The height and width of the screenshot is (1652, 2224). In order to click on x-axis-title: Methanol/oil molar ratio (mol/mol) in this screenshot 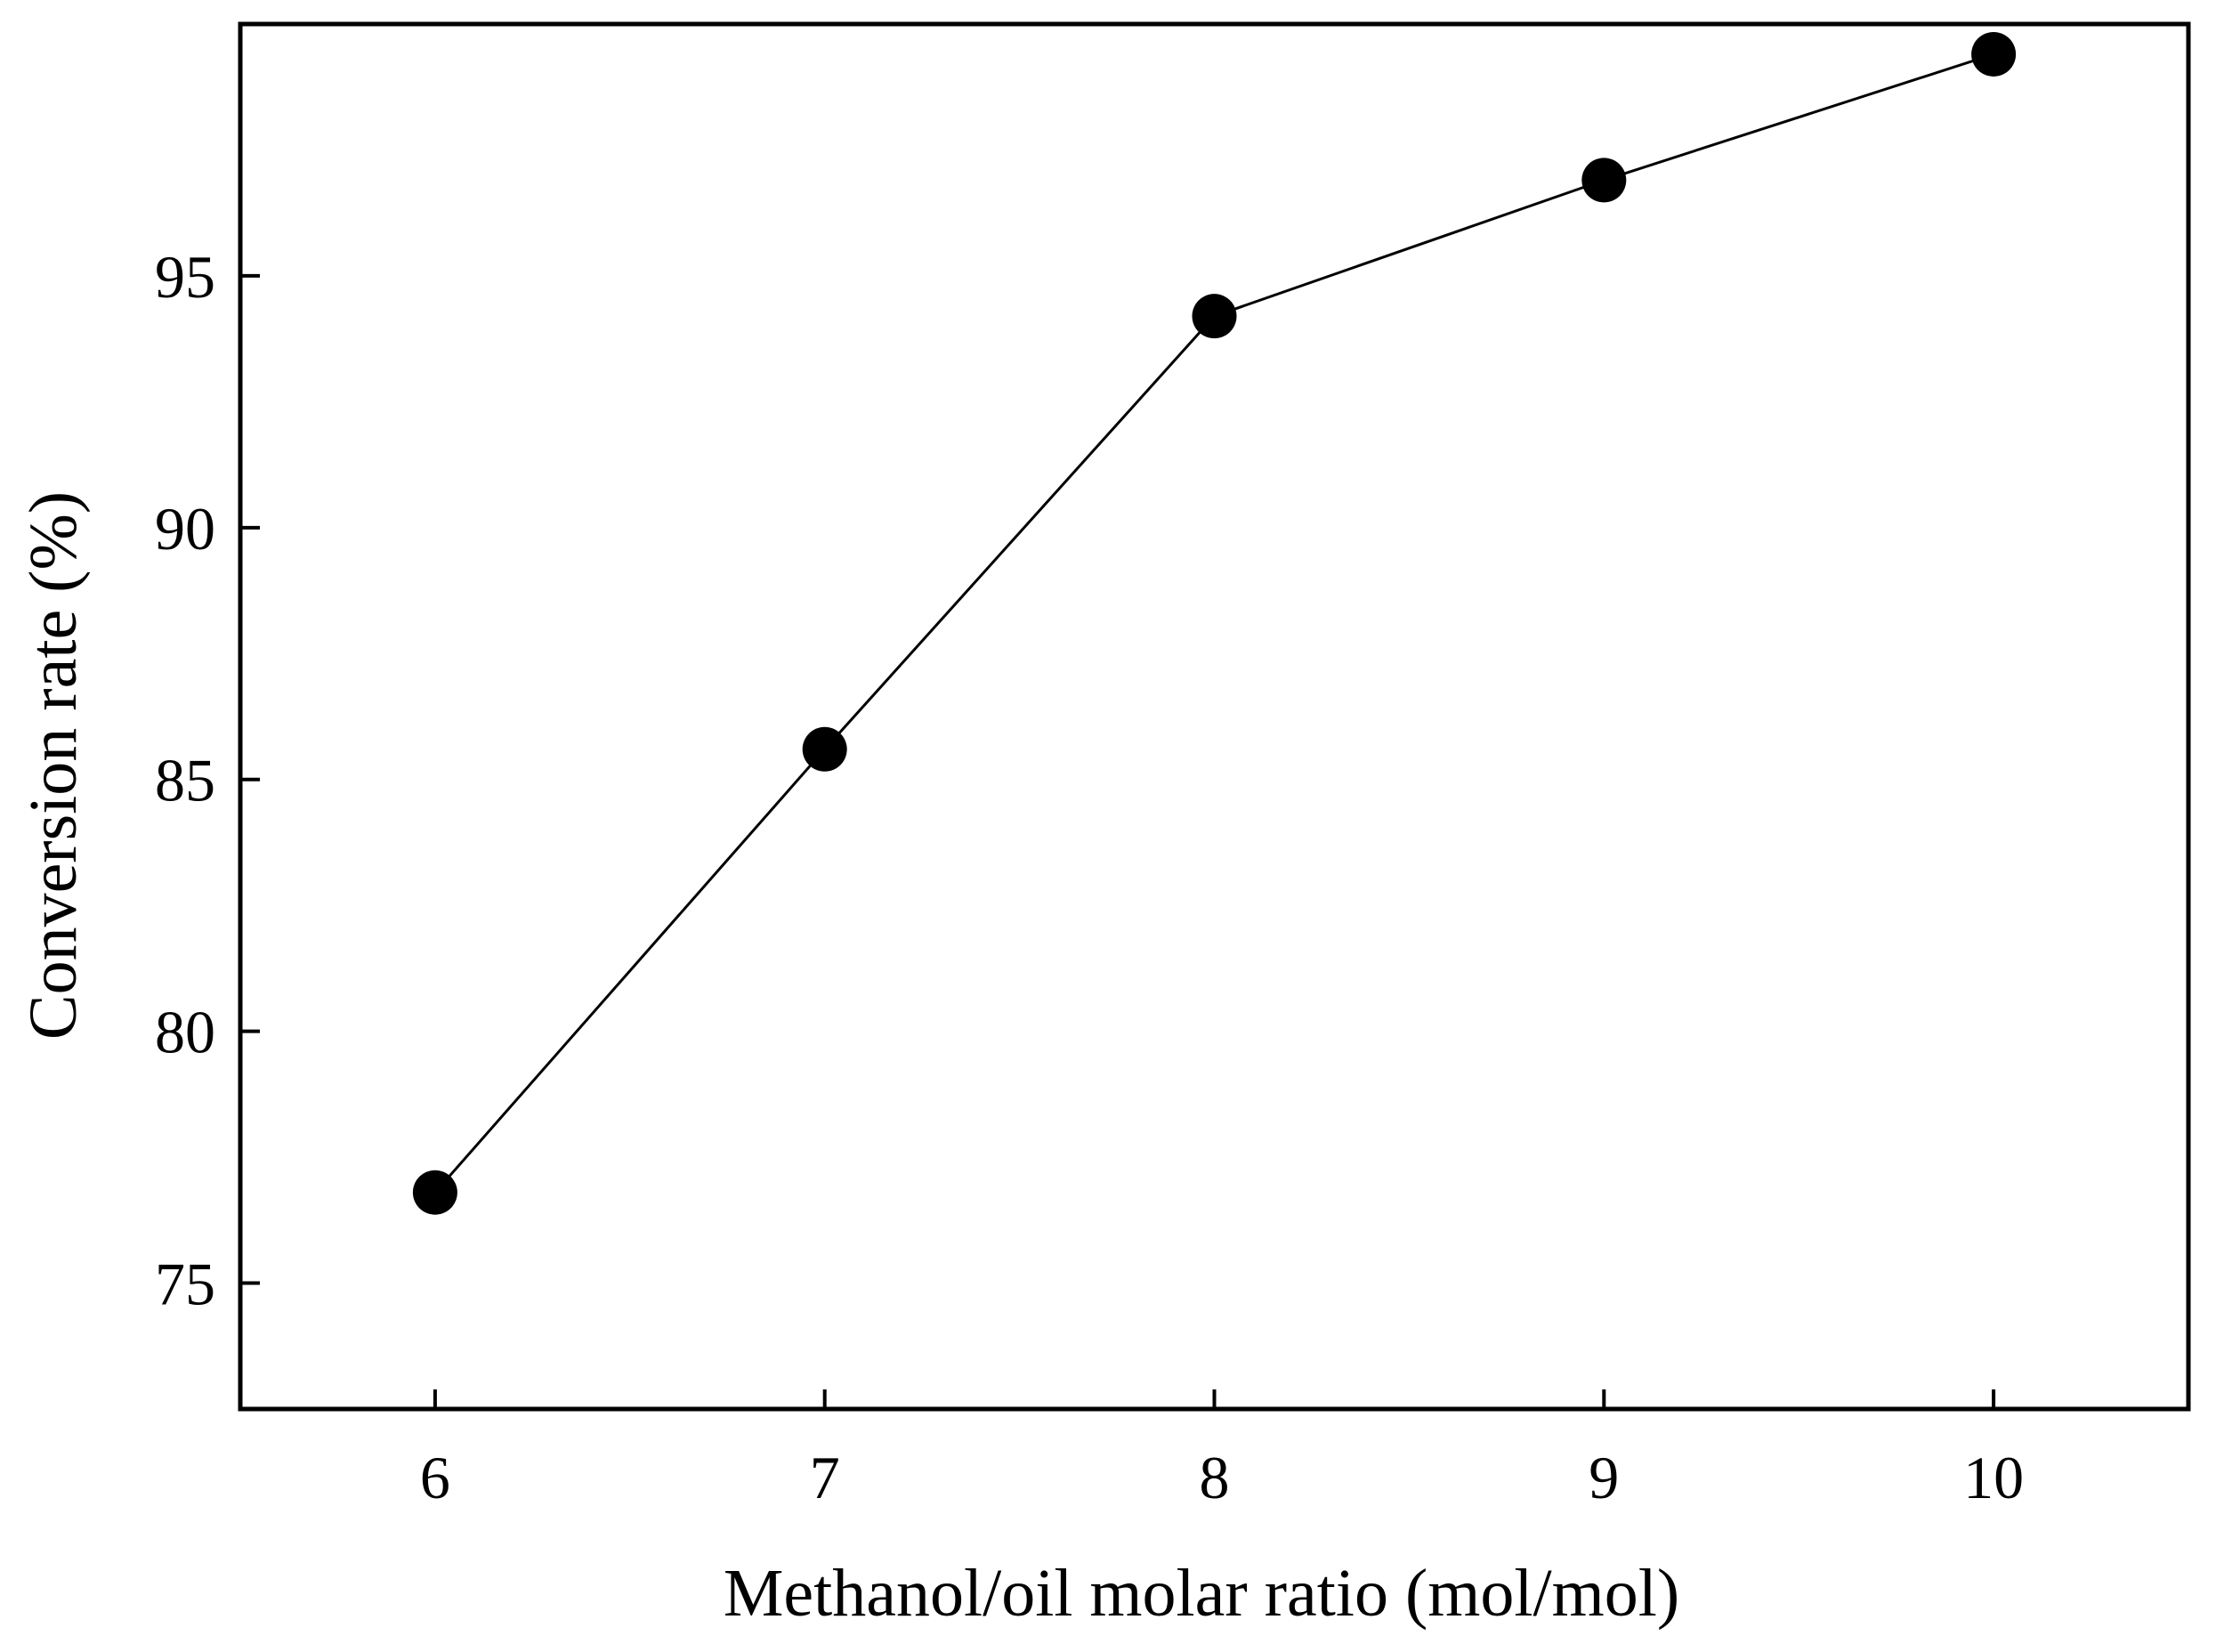, I will do `click(1201, 1593)`.